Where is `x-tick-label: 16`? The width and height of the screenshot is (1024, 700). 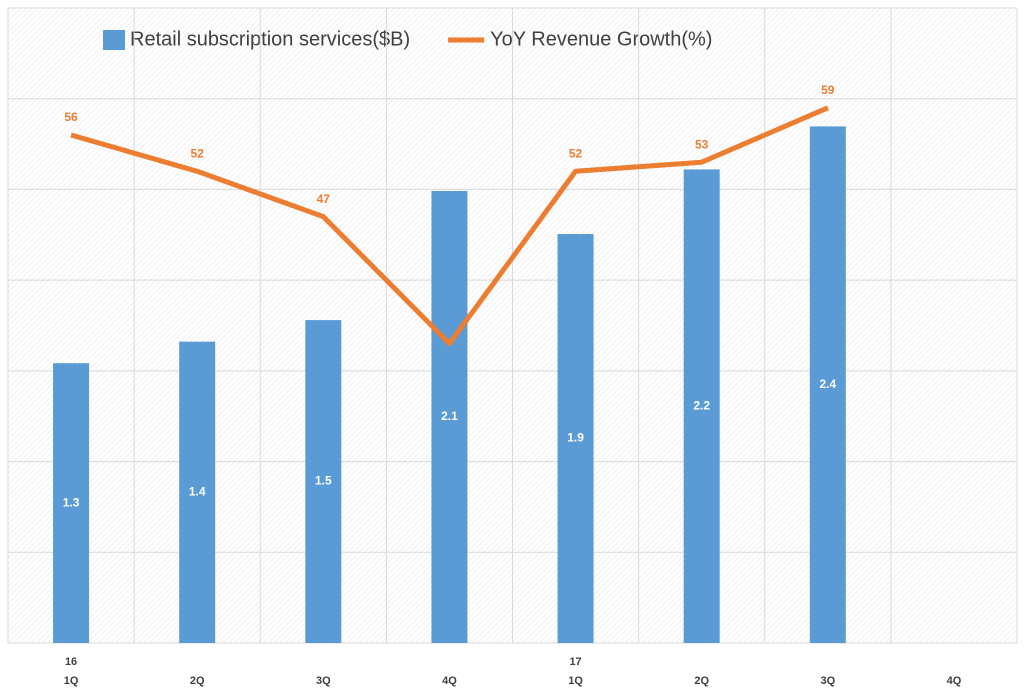
x-tick-label: 16 is located at coordinates (71, 662).